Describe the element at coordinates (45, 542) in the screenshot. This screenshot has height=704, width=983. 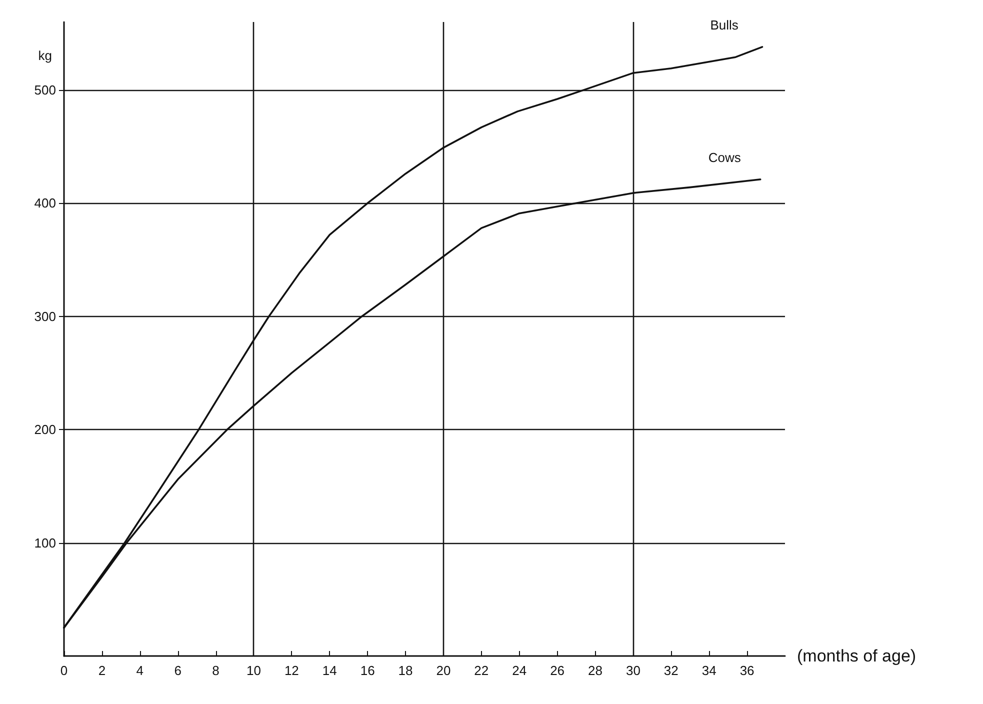
I see `y-tick-label: 100` at that location.